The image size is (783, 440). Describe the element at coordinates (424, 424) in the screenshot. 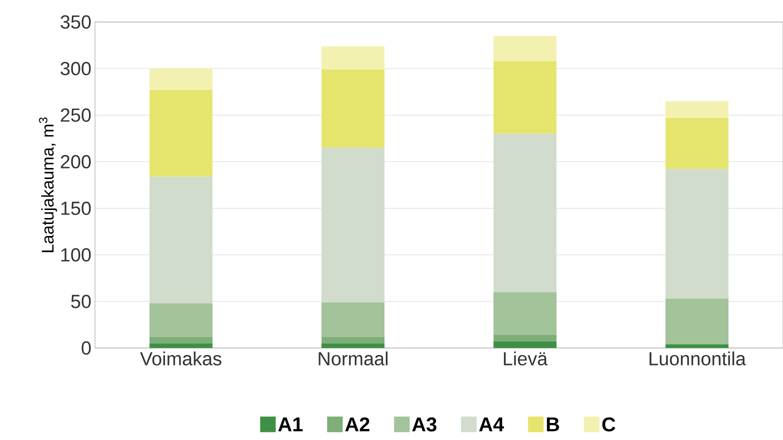

I see `legend-label: A3` at that location.